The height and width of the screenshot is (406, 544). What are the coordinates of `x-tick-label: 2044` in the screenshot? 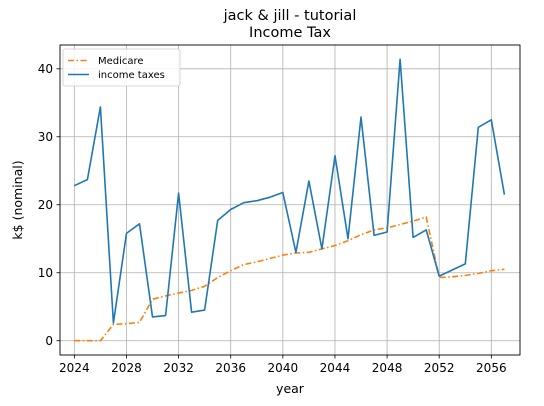 It's located at (335, 368).